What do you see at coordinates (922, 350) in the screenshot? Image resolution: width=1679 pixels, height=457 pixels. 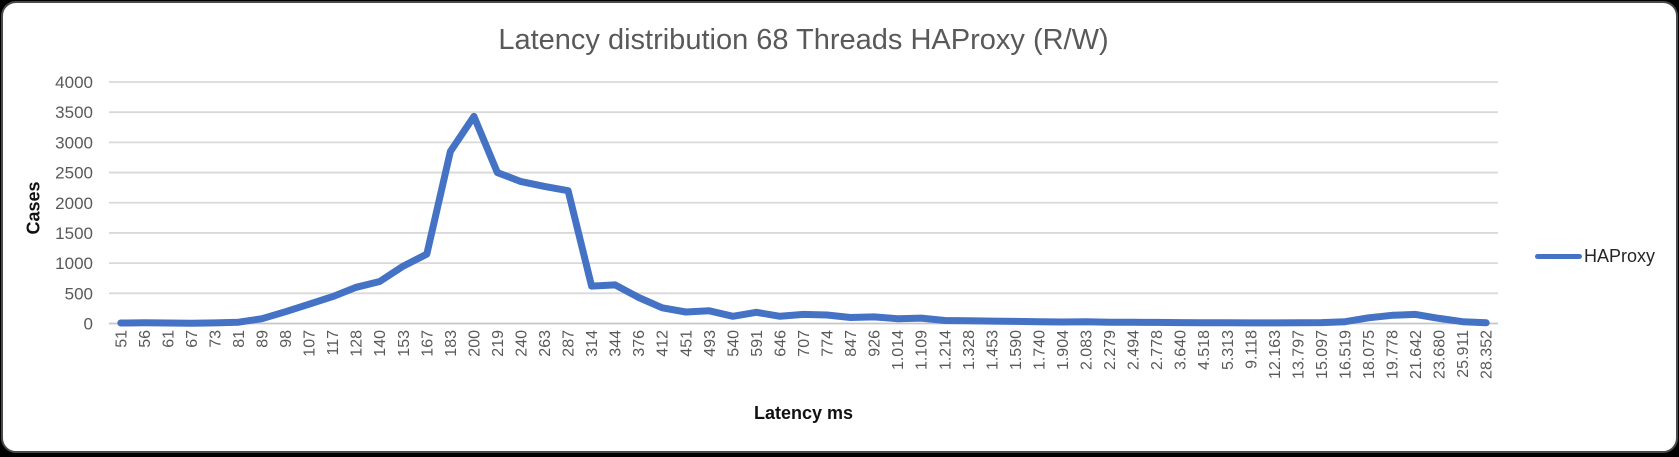 I see `x-tick-label: 1.109` at bounding box center [922, 350].